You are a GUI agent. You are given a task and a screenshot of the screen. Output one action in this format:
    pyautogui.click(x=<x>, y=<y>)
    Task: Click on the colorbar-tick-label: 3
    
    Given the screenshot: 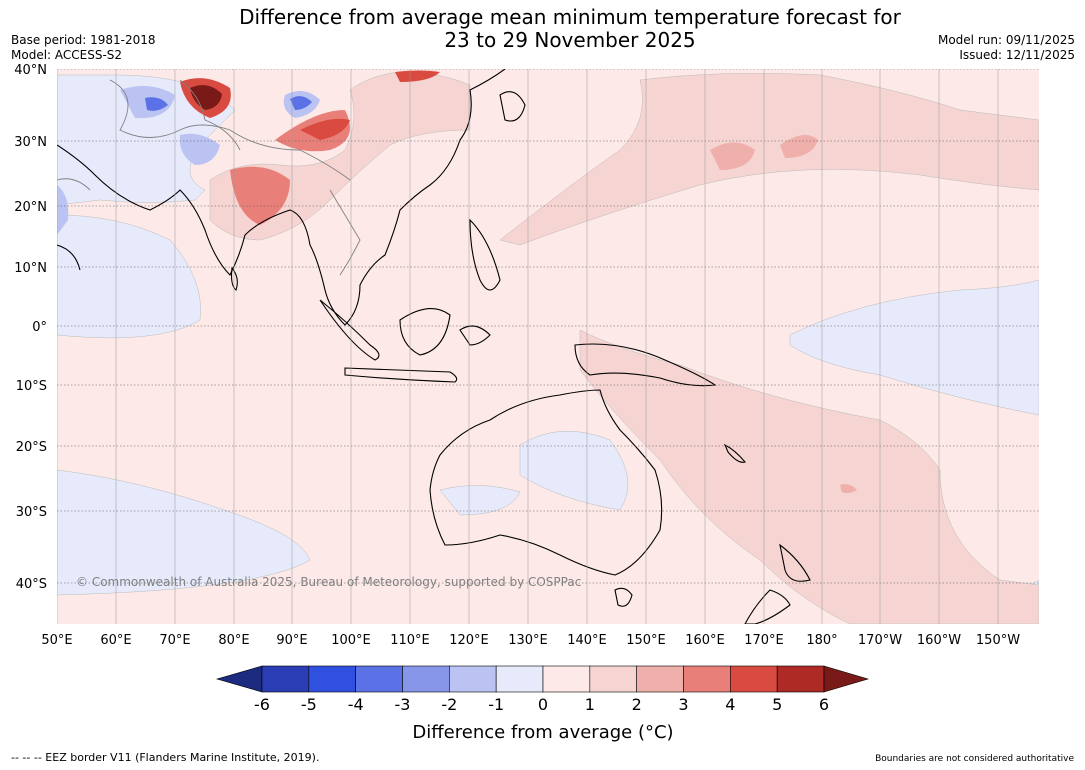 What is the action you would take?
    pyautogui.click(x=683, y=704)
    